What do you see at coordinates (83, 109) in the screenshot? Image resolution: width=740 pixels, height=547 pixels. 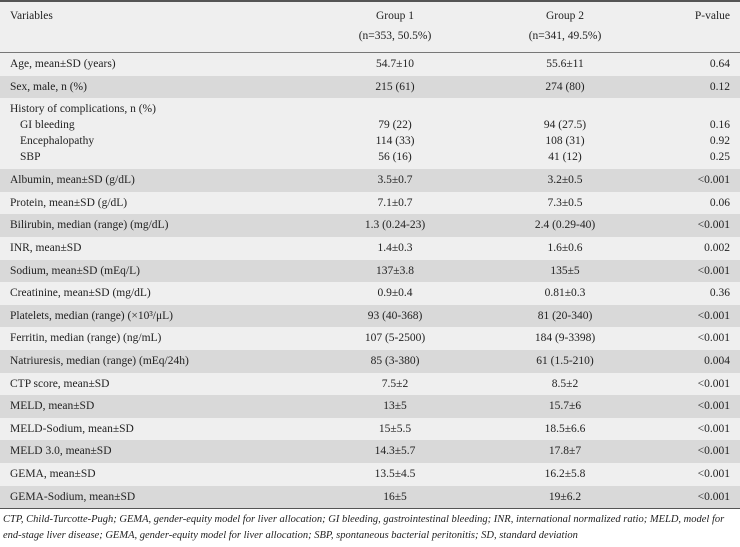 I see `history-label: History of complications, n (%)` at bounding box center [83, 109].